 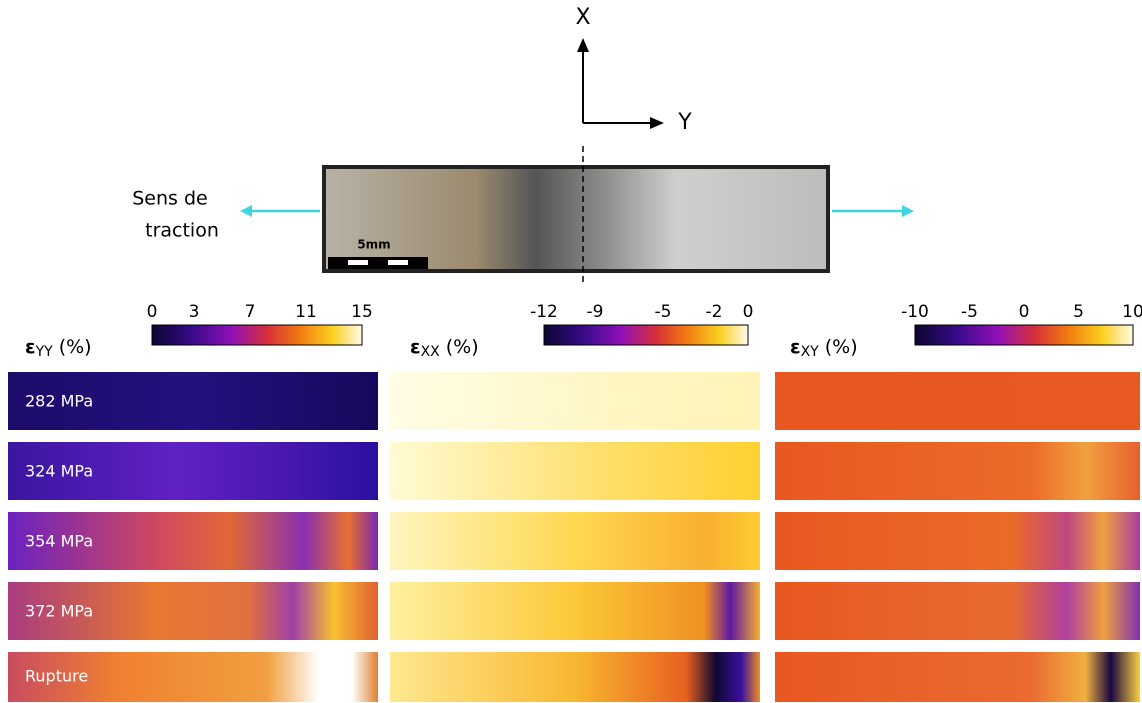 I want to click on x-label: X, so click(x=582, y=17).